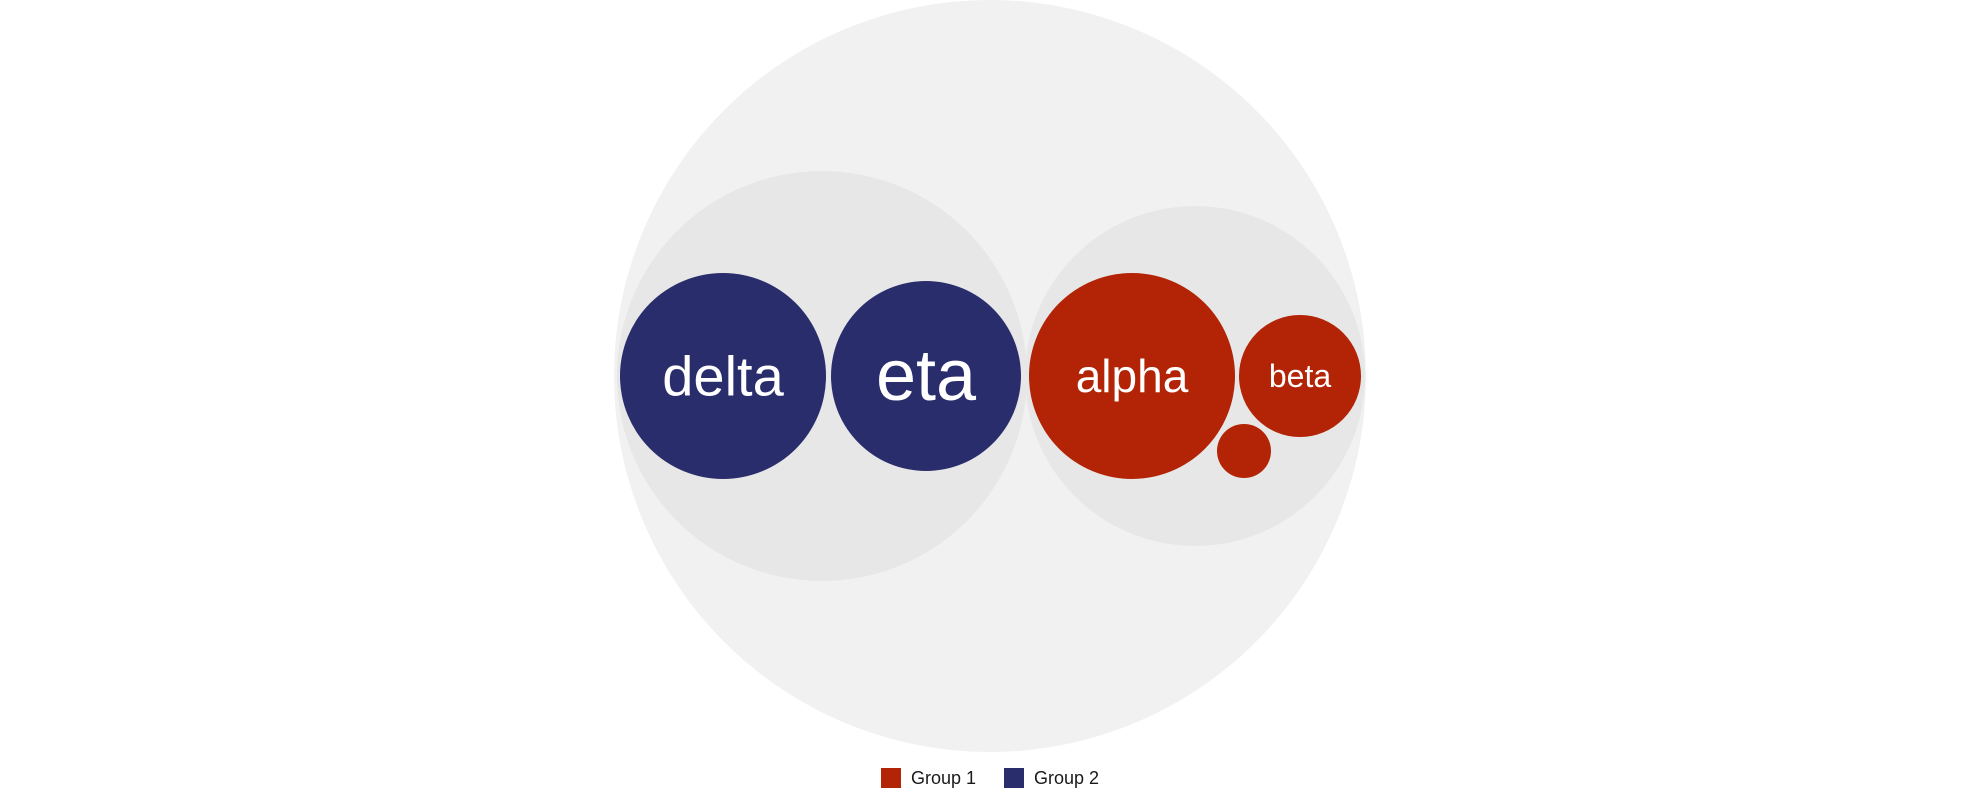 This screenshot has width=1980, height=800. I want to click on legend-item-group-1: Group 1, so click(928, 778).